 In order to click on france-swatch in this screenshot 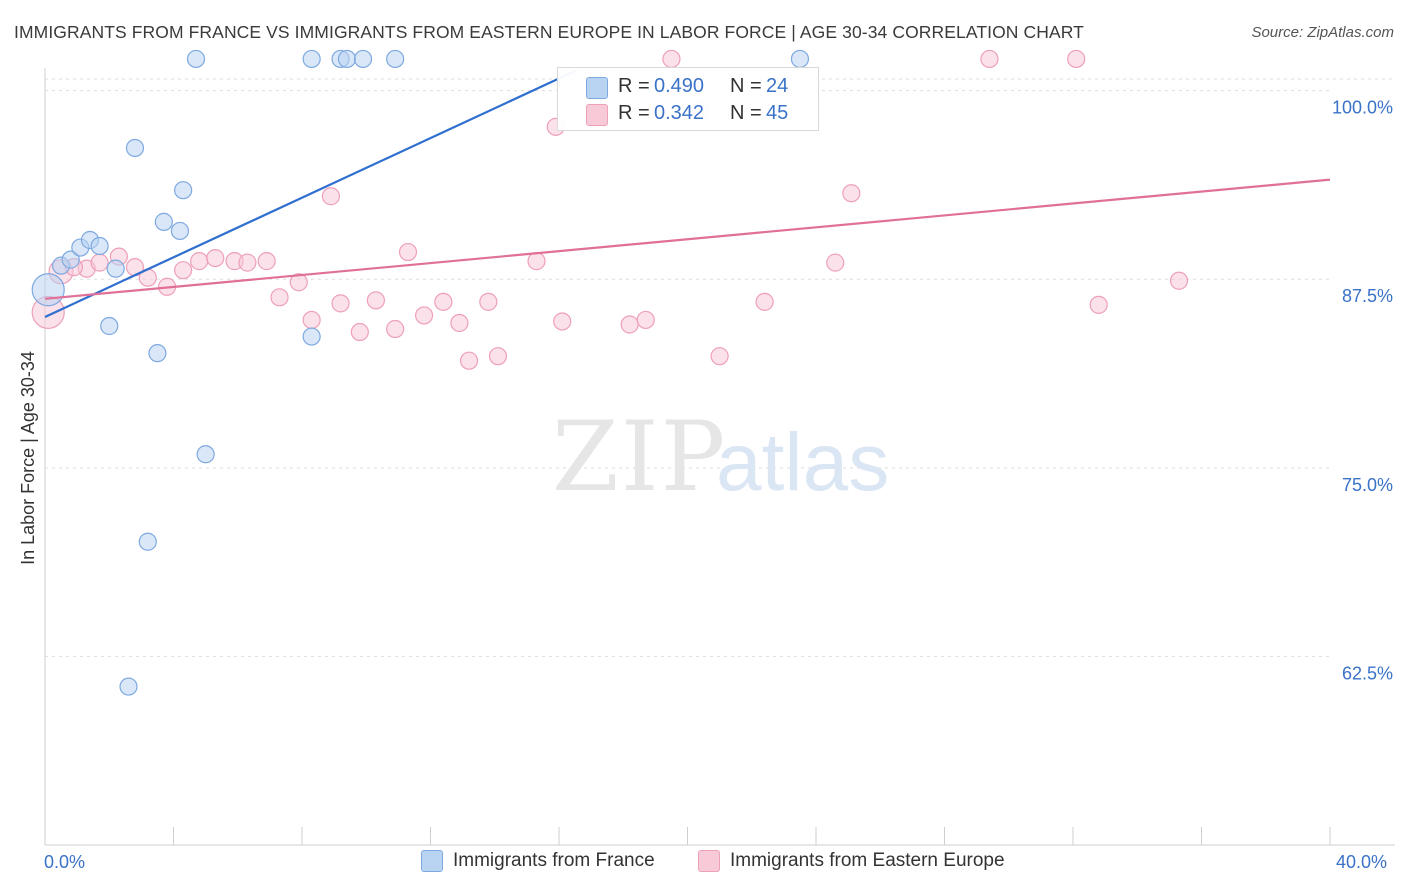, I will do `click(597, 88)`.